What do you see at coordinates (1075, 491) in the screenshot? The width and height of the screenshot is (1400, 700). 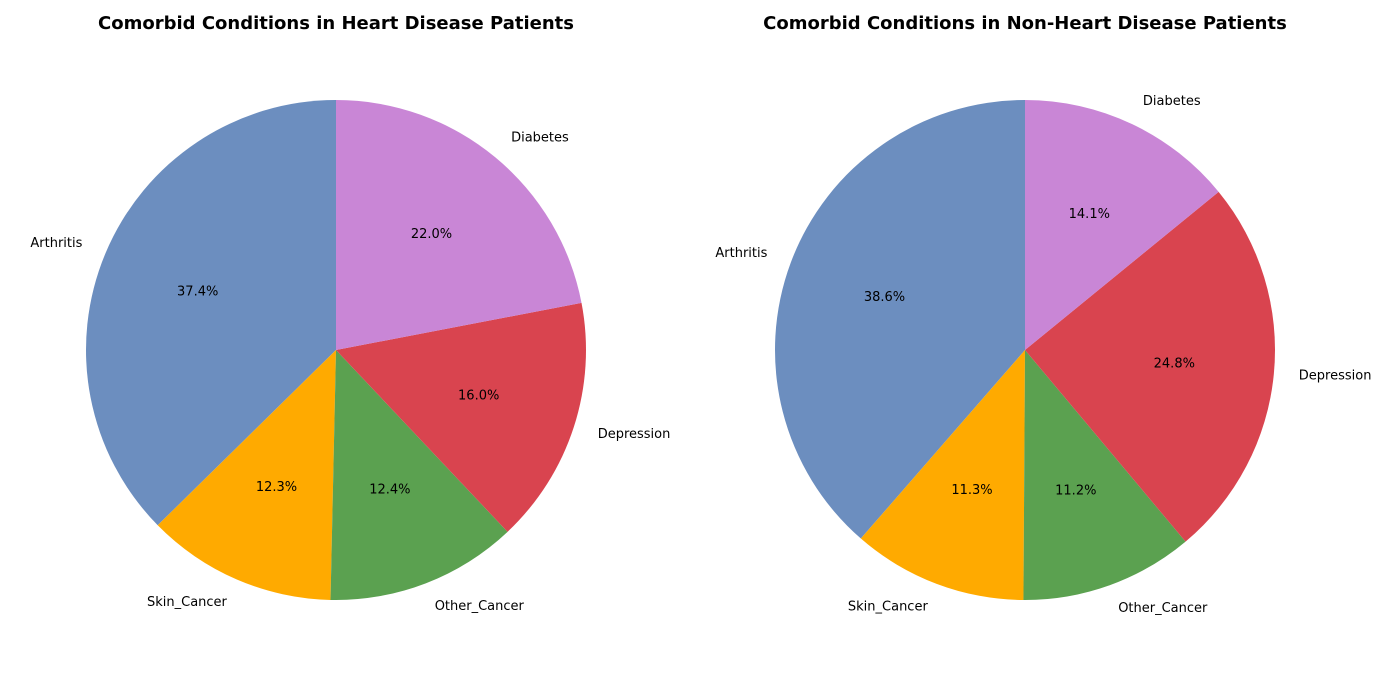 I see `slice-percent-other-cancer: 11.2%` at bounding box center [1075, 491].